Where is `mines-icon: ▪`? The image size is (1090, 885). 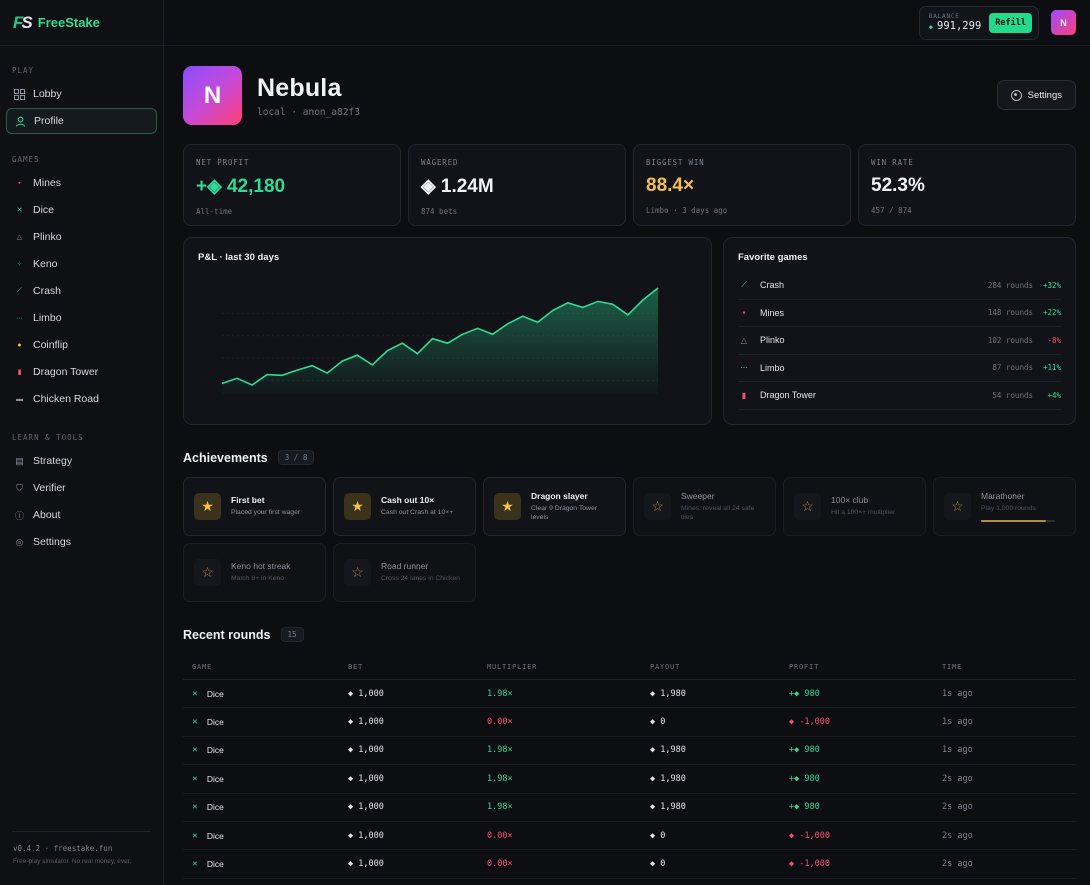
mines-icon: ▪ is located at coordinates (19, 183).